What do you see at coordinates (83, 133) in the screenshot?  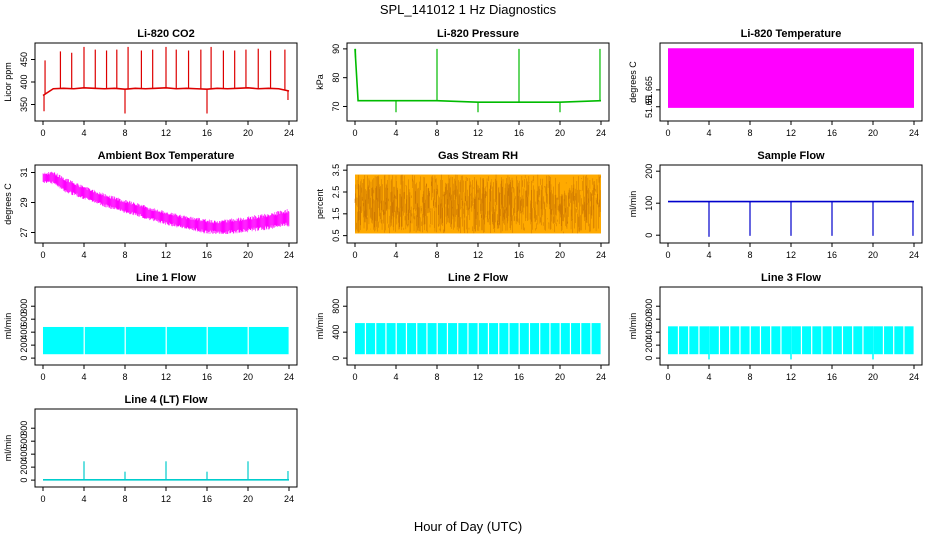 I see `co2-x-tick-label: 4` at bounding box center [83, 133].